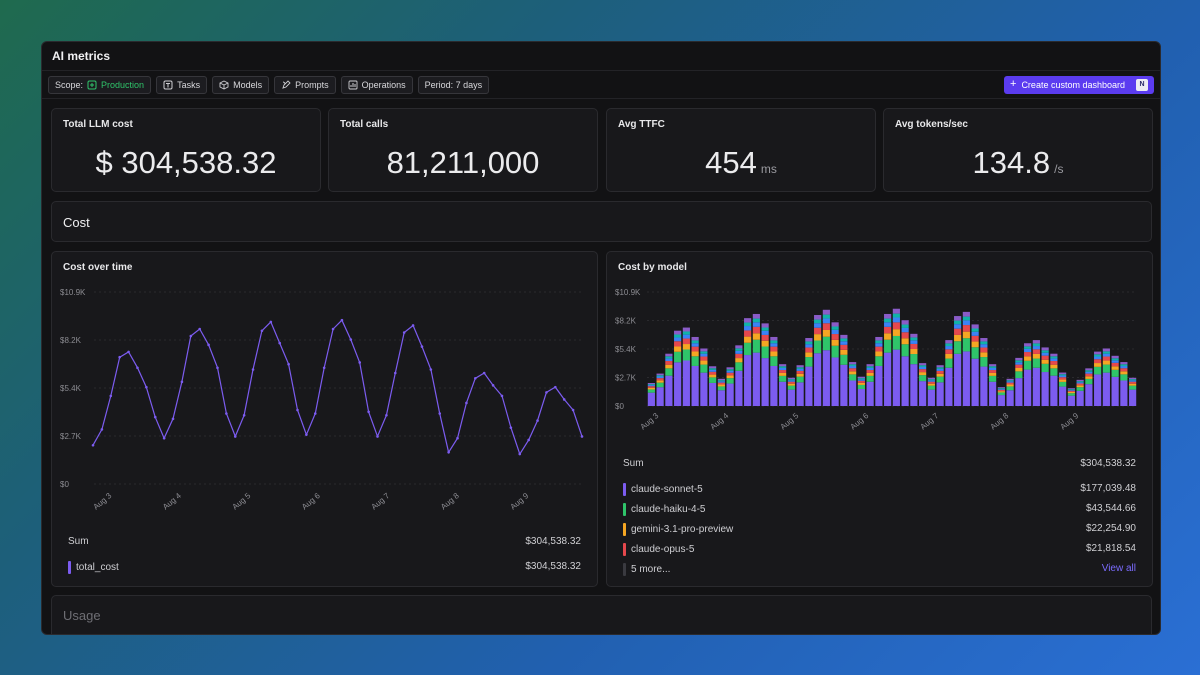 The image size is (1200, 675). What do you see at coordinates (241, 84) in the screenshot?
I see `models-filter: Models` at bounding box center [241, 84].